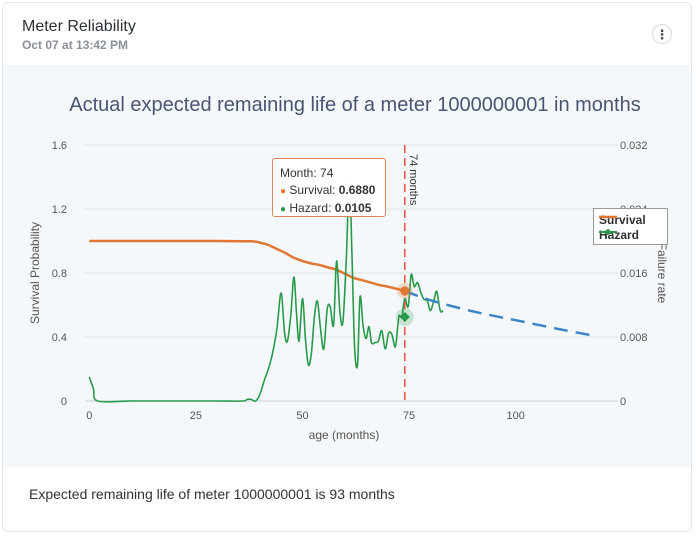  What do you see at coordinates (59, 338) in the screenshot?
I see `y-tick-label: 0.4` at bounding box center [59, 338].